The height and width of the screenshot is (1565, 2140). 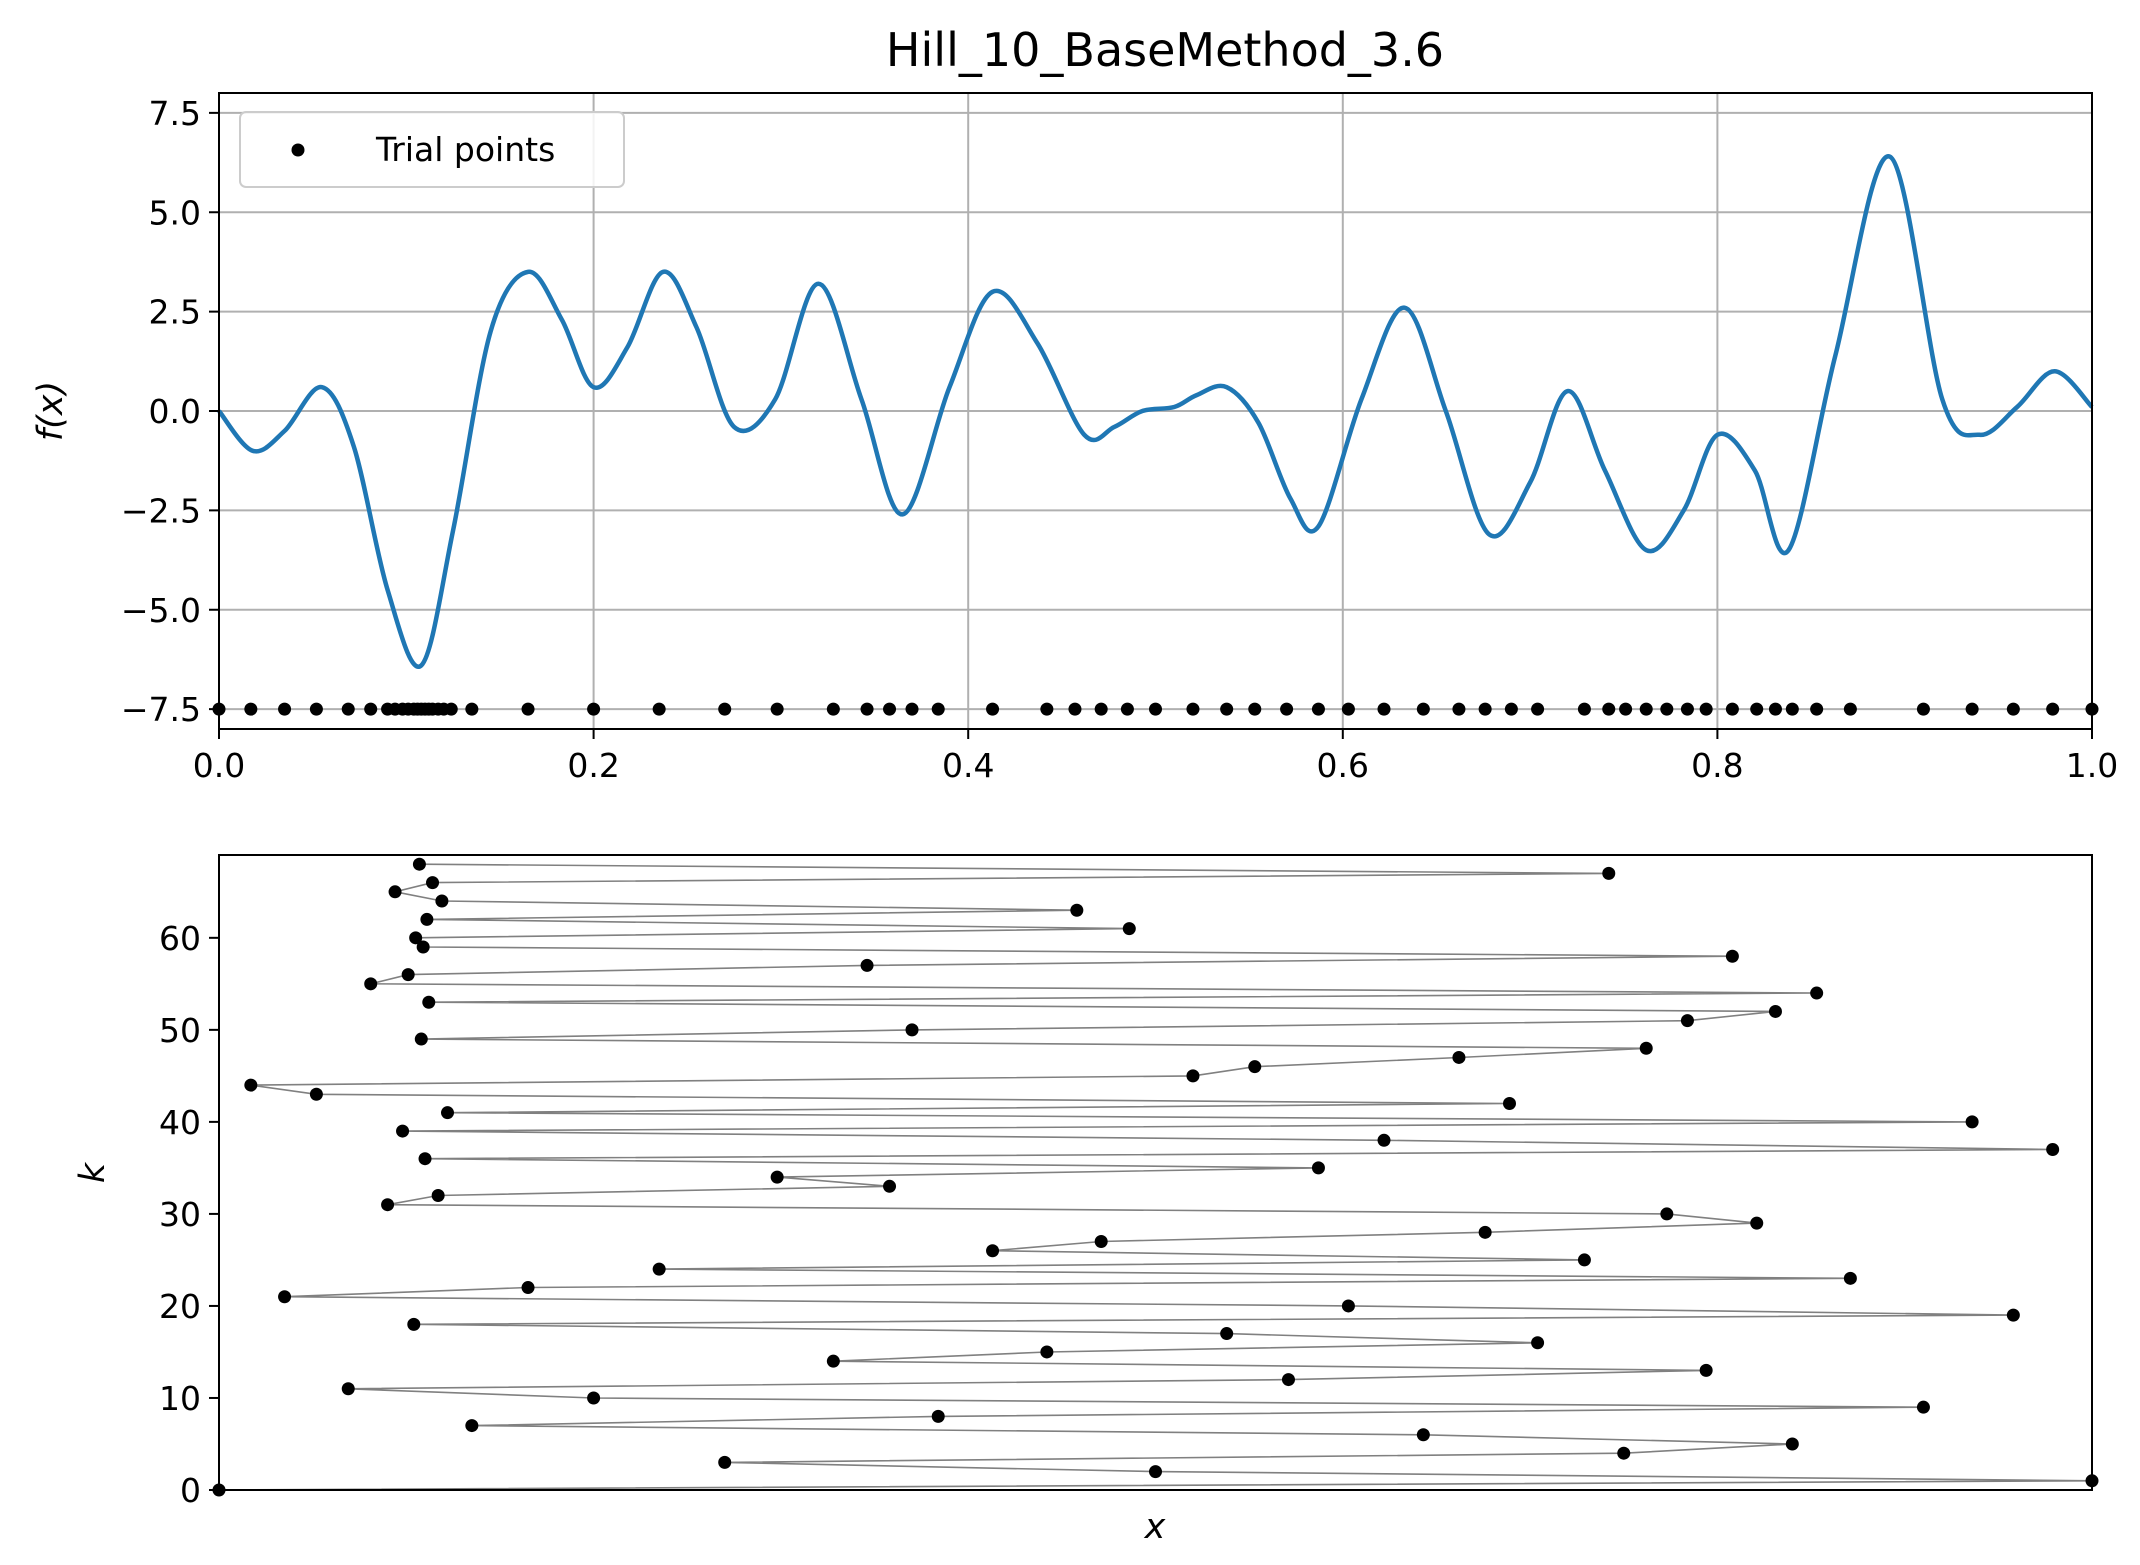 What do you see at coordinates (180, 1122) in the screenshot?
I see `k-tick-label: 40` at bounding box center [180, 1122].